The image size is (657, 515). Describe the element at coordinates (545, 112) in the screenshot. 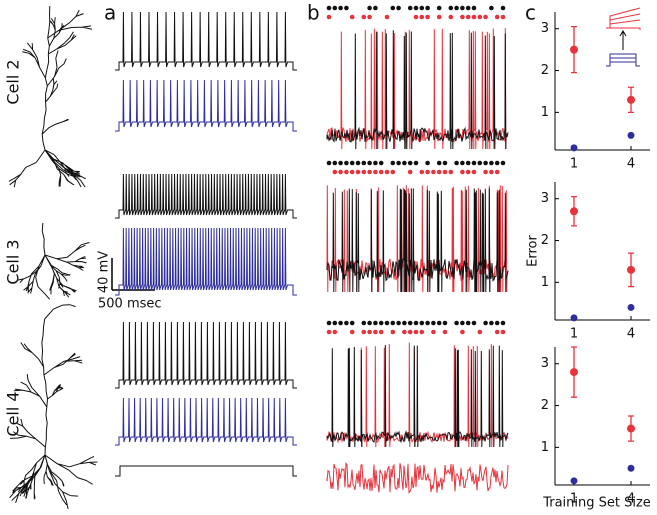

I see `y-tick-label: 1` at that location.